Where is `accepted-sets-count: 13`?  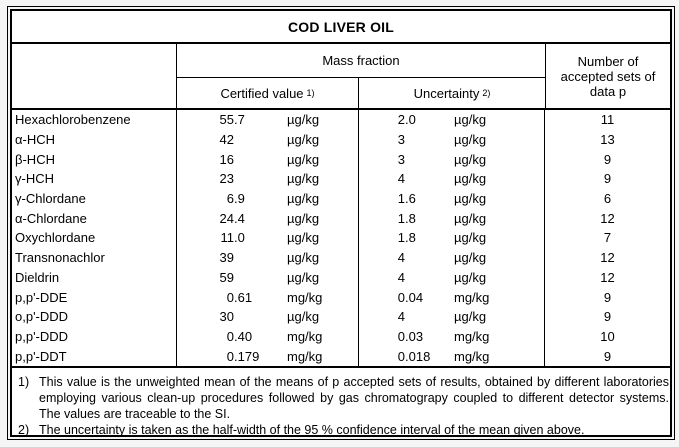
accepted-sets-count: 13 is located at coordinates (607, 140).